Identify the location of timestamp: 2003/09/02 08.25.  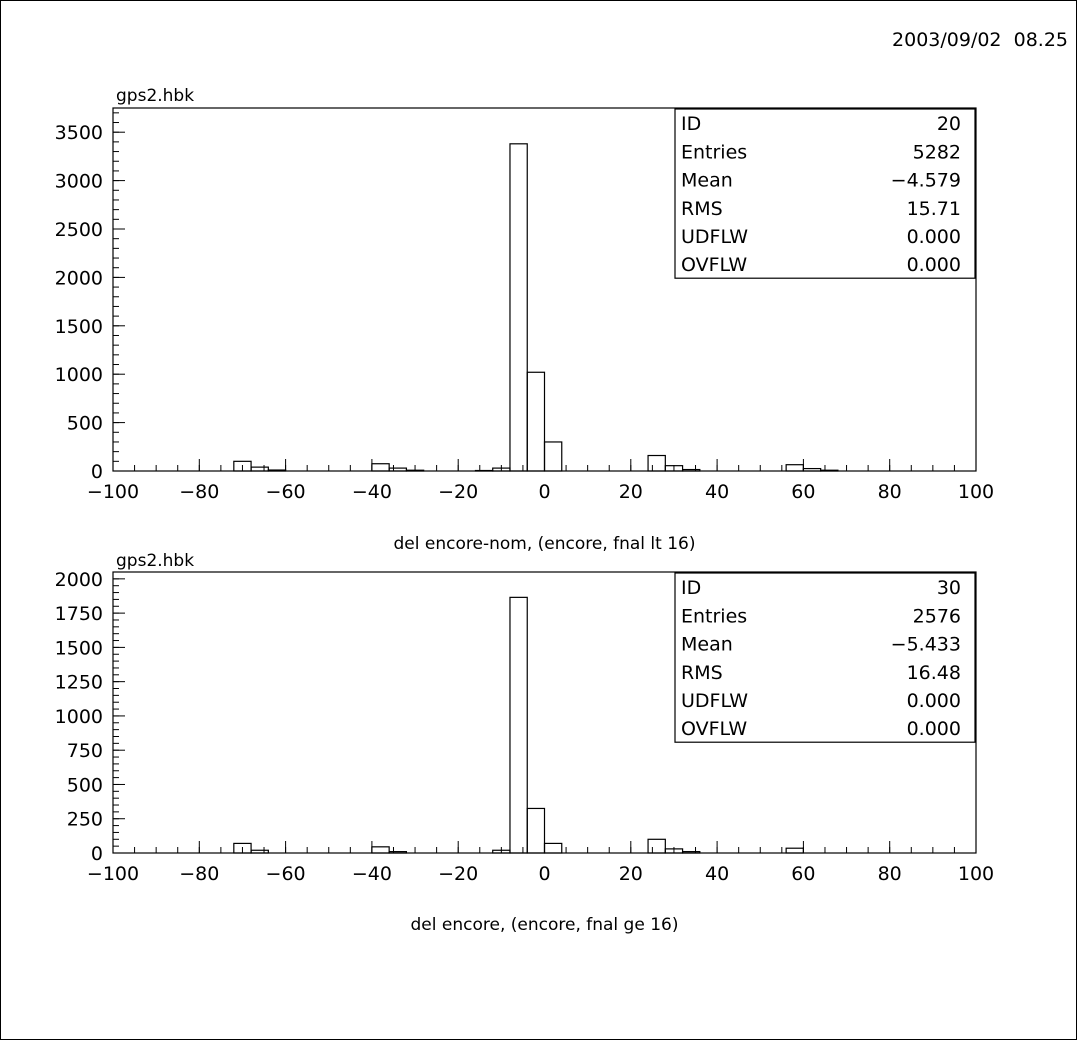
(980, 40).